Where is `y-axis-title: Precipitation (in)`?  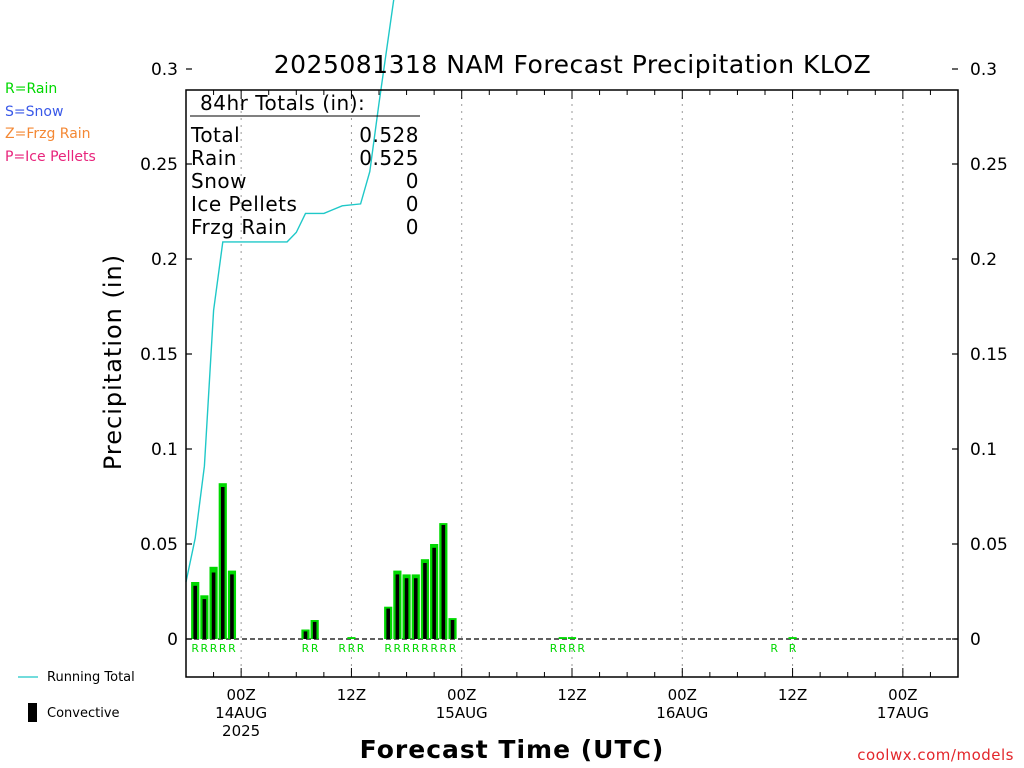 y-axis-title: Precipitation (in) is located at coordinates (113, 362).